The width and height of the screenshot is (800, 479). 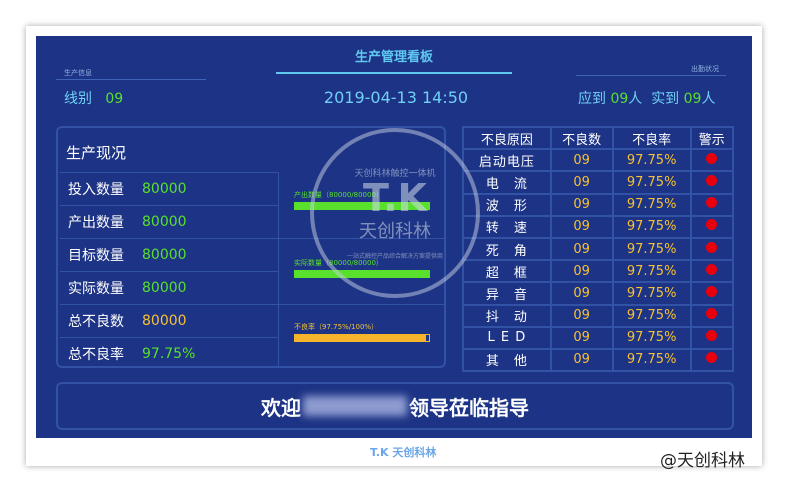 I want to click on banner-suffix: 领导莅临指导, so click(x=469, y=407).